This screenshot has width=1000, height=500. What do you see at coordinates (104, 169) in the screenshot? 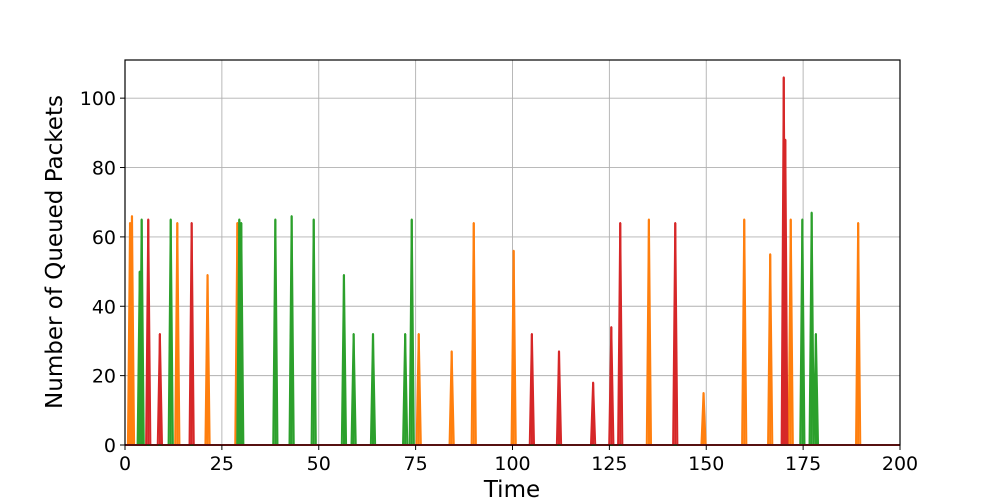
I see `y-tick-label: 80` at bounding box center [104, 169].